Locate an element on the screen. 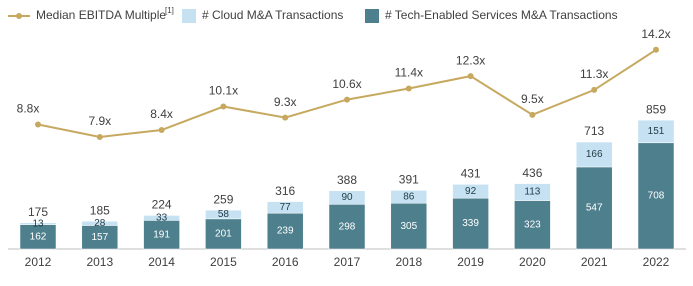 This screenshot has height=286, width=693. segment-label: 339 is located at coordinates (470, 223).